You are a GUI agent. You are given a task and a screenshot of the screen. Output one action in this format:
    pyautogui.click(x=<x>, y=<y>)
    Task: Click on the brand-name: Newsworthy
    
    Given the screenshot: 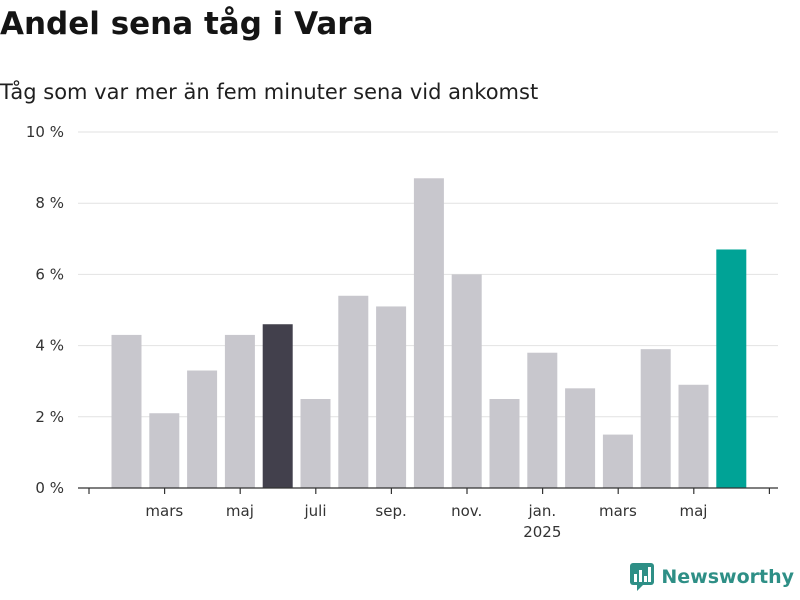 What is the action you would take?
    pyautogui.click(x=727, y=577)
    